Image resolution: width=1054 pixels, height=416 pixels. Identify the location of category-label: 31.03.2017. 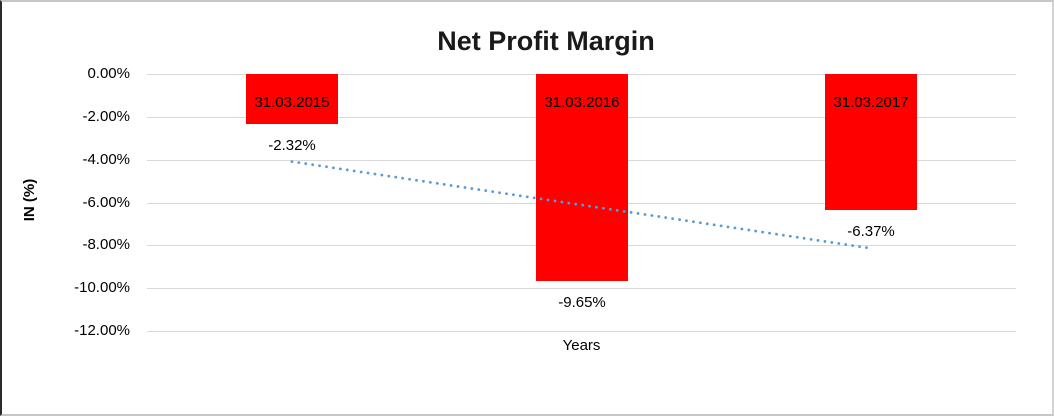
(871, 102).